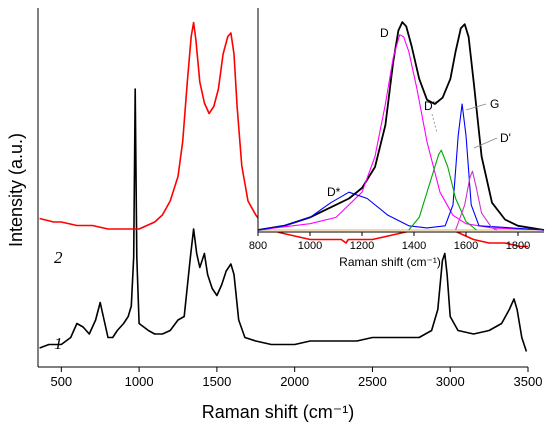 Image resolution: width=550 pixels, height=434 pixels. I want to click on main-x-tick-label-1: 1000, so click(139, 381).